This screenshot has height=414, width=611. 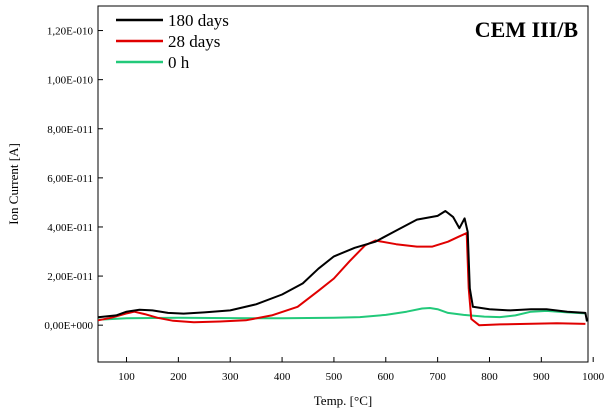 What do you see at coordinates (68, 326) in the screenshot?
I see `y-tick-label: 0,00E+000` at bounding box center [68, 326].